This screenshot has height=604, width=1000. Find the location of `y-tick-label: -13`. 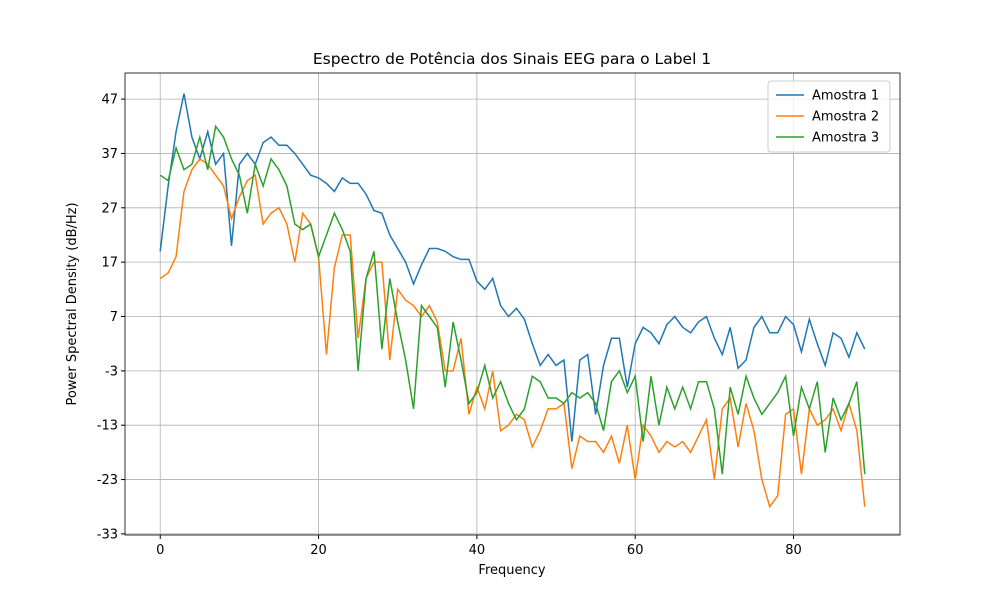

y-tick-label: -13 is located at coordinates (107, 426).